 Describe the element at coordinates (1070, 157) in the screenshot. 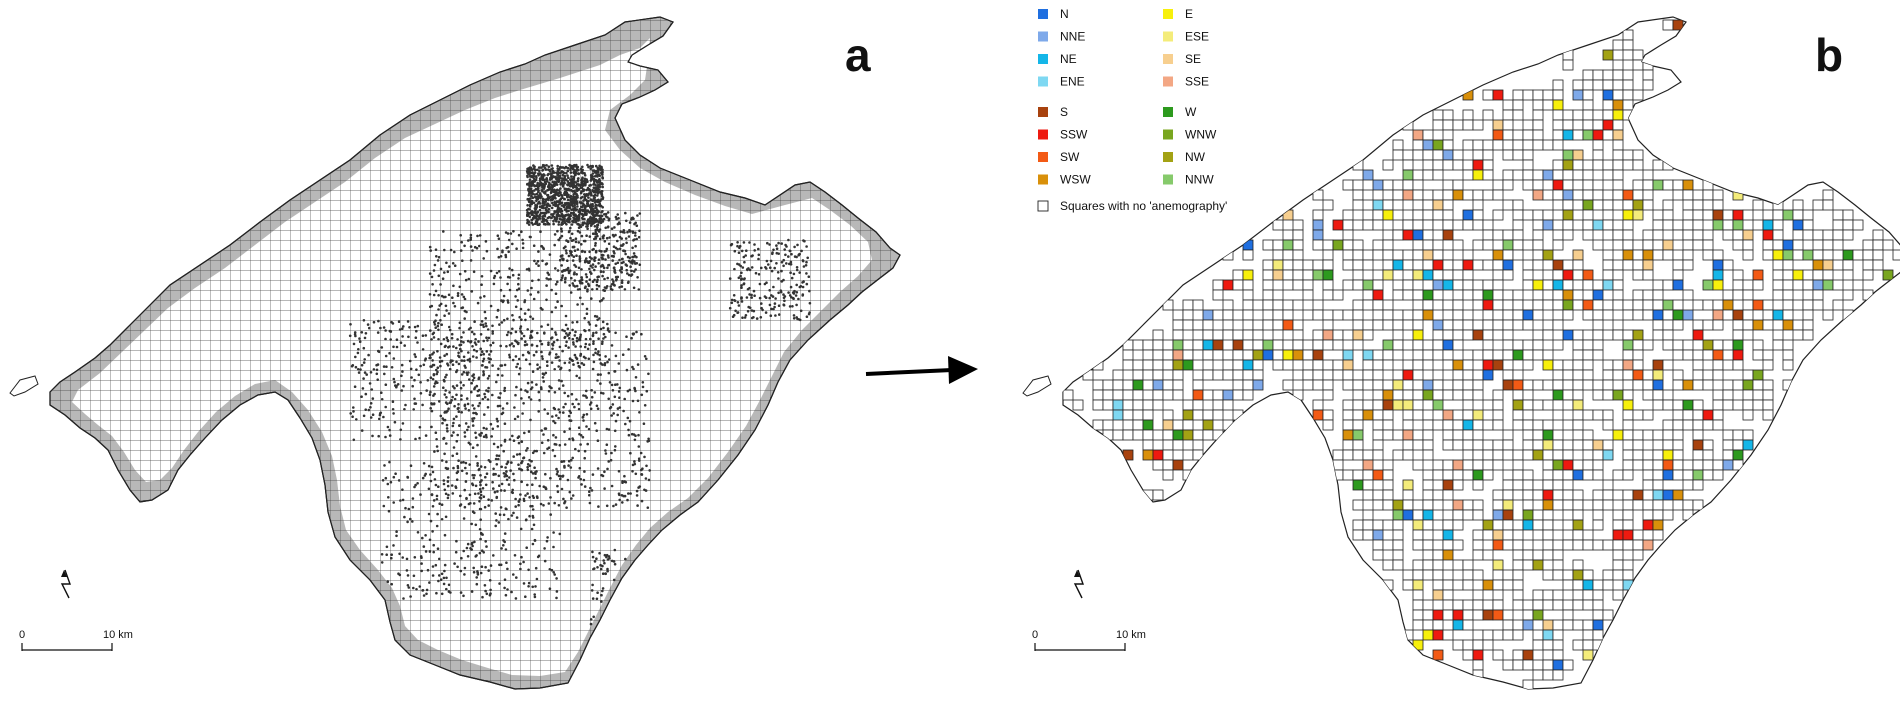

I see `legend-label-sw: SW` at that location.